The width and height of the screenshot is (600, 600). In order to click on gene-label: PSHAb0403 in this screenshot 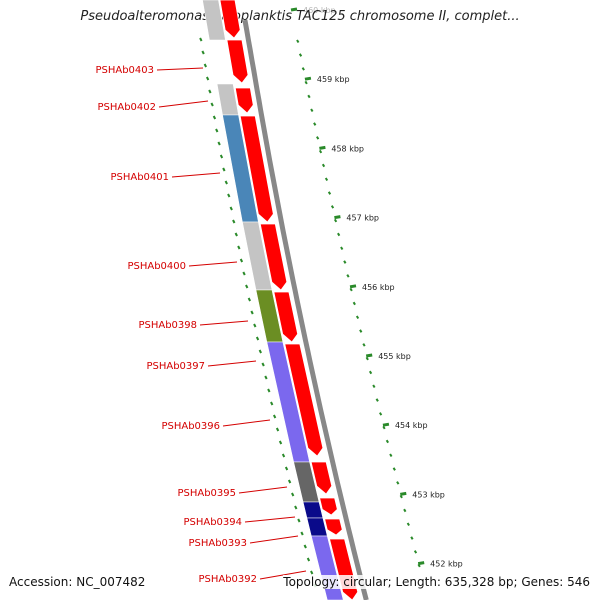, I will do `click(124, 70)`.